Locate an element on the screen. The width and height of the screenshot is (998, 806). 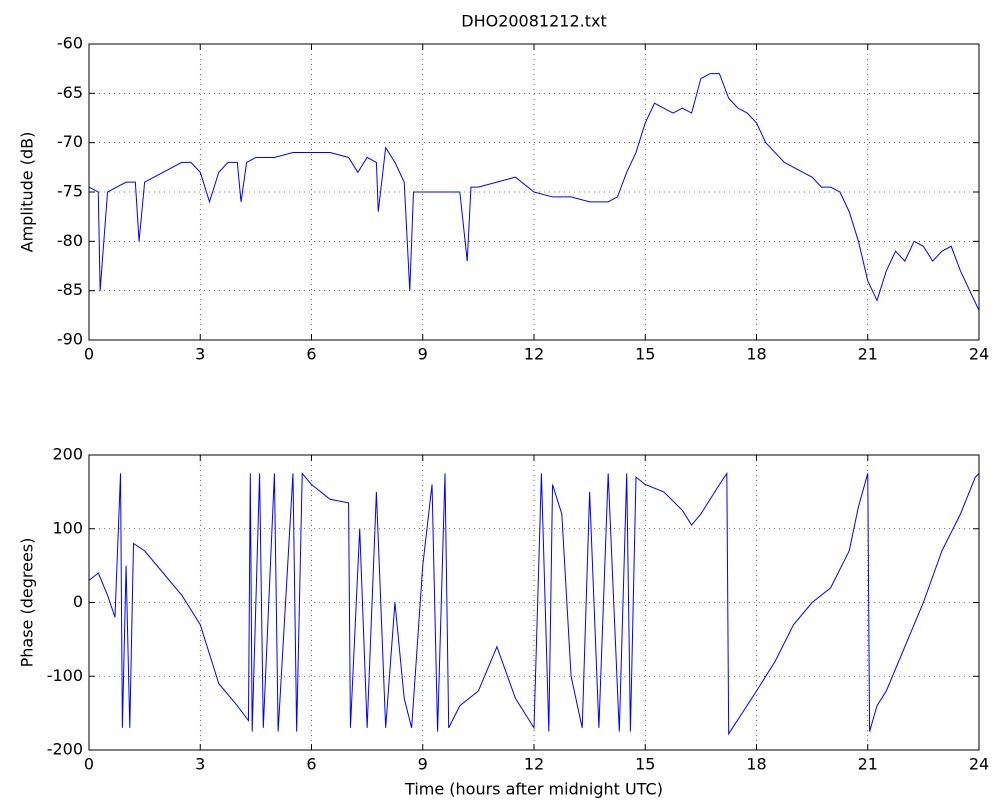
y-tick-label: -75 is located at coordinates (70, 191).